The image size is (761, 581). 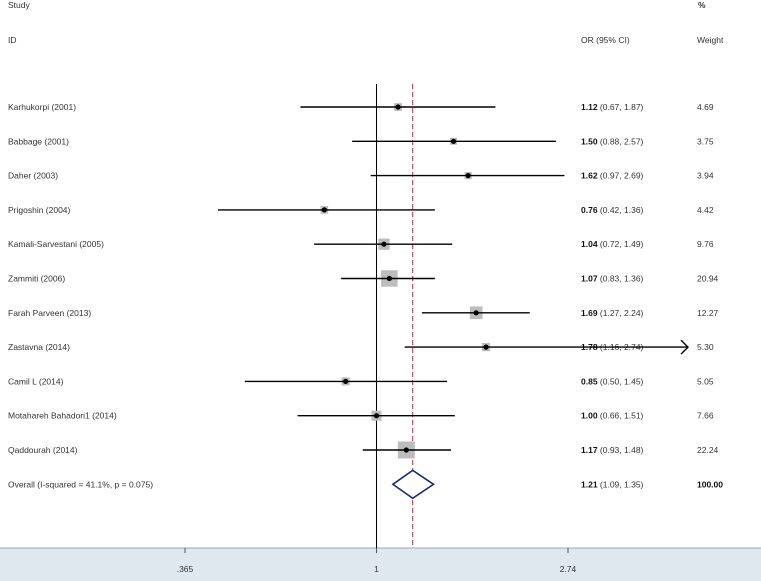 I want to click on weight-value: 12.27, so click(x=708, y=313).